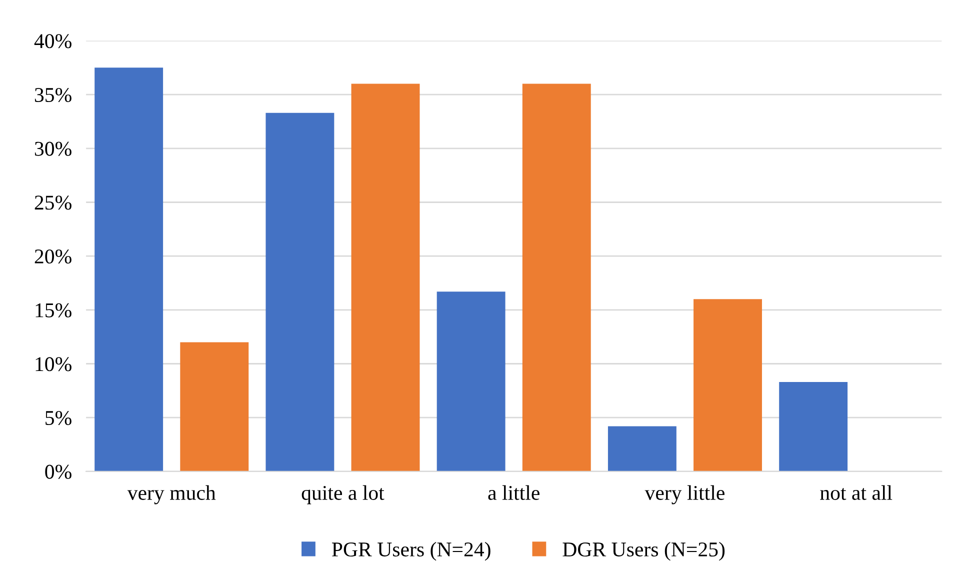  Describe the element at coordinates (53, 256) in the screenshot. I see `y-tick-label: 20%` at that location.